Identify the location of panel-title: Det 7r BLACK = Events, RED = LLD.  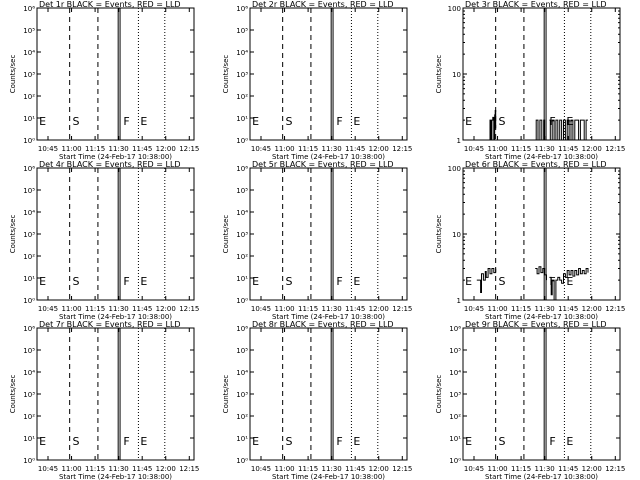
(110, 324).